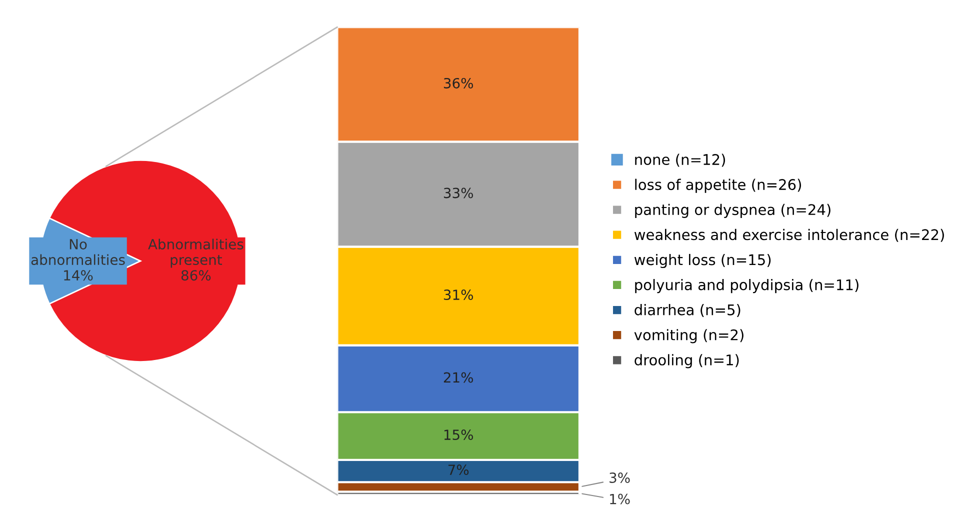  Describe the element at coordinates (620, 499) in the screenshot. I see `data-label: 1%` at that location.